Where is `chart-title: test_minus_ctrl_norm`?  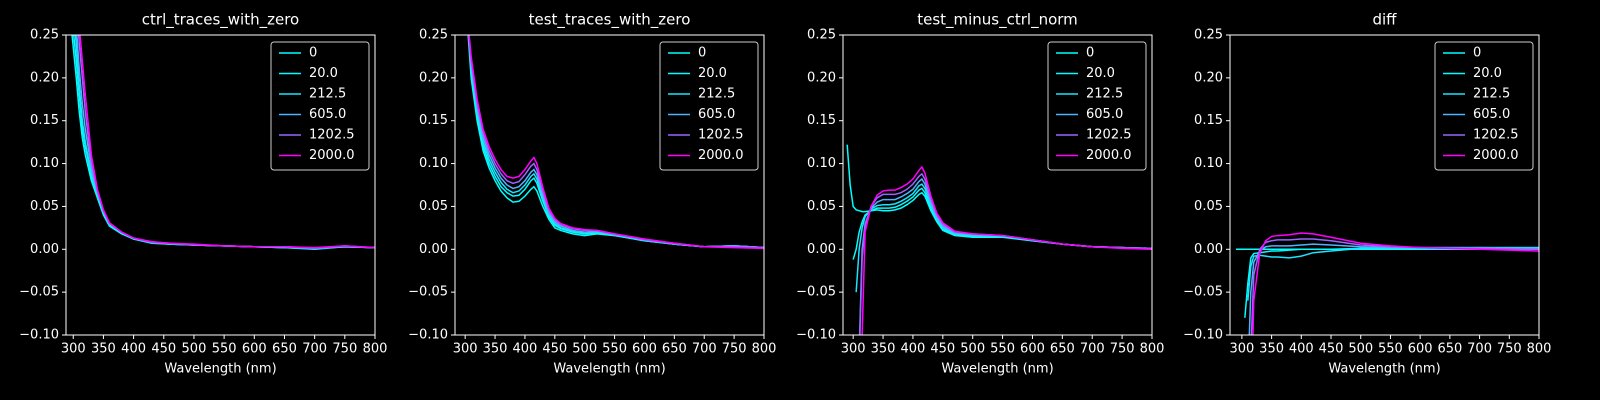
chart-title: test_minus_ctrl_norm is located at coordinates (997, 20).